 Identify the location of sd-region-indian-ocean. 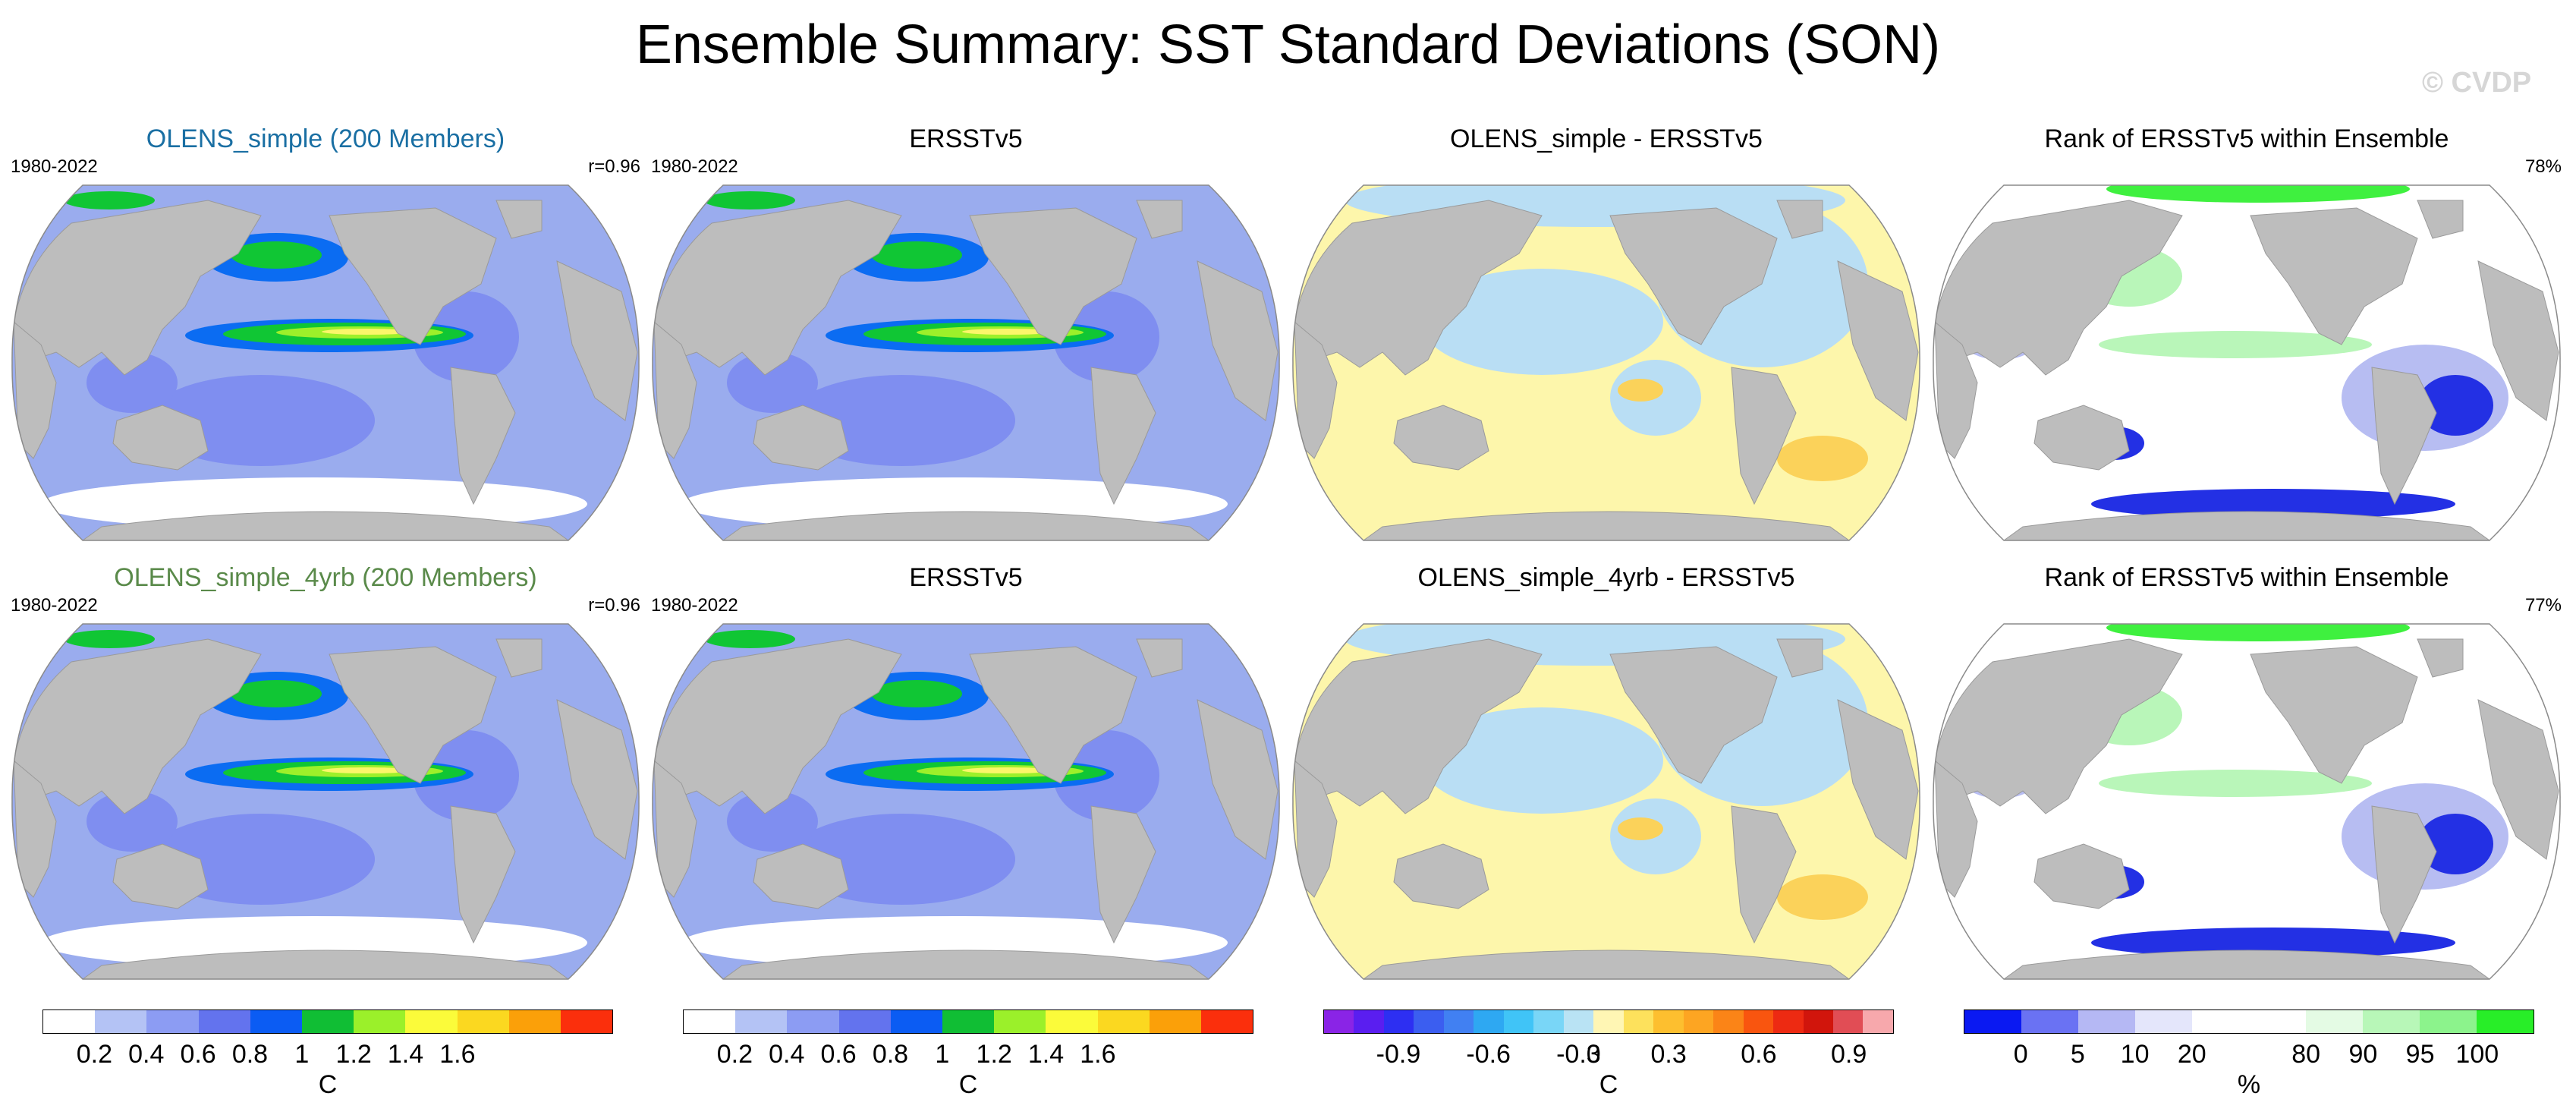
(772, 382).